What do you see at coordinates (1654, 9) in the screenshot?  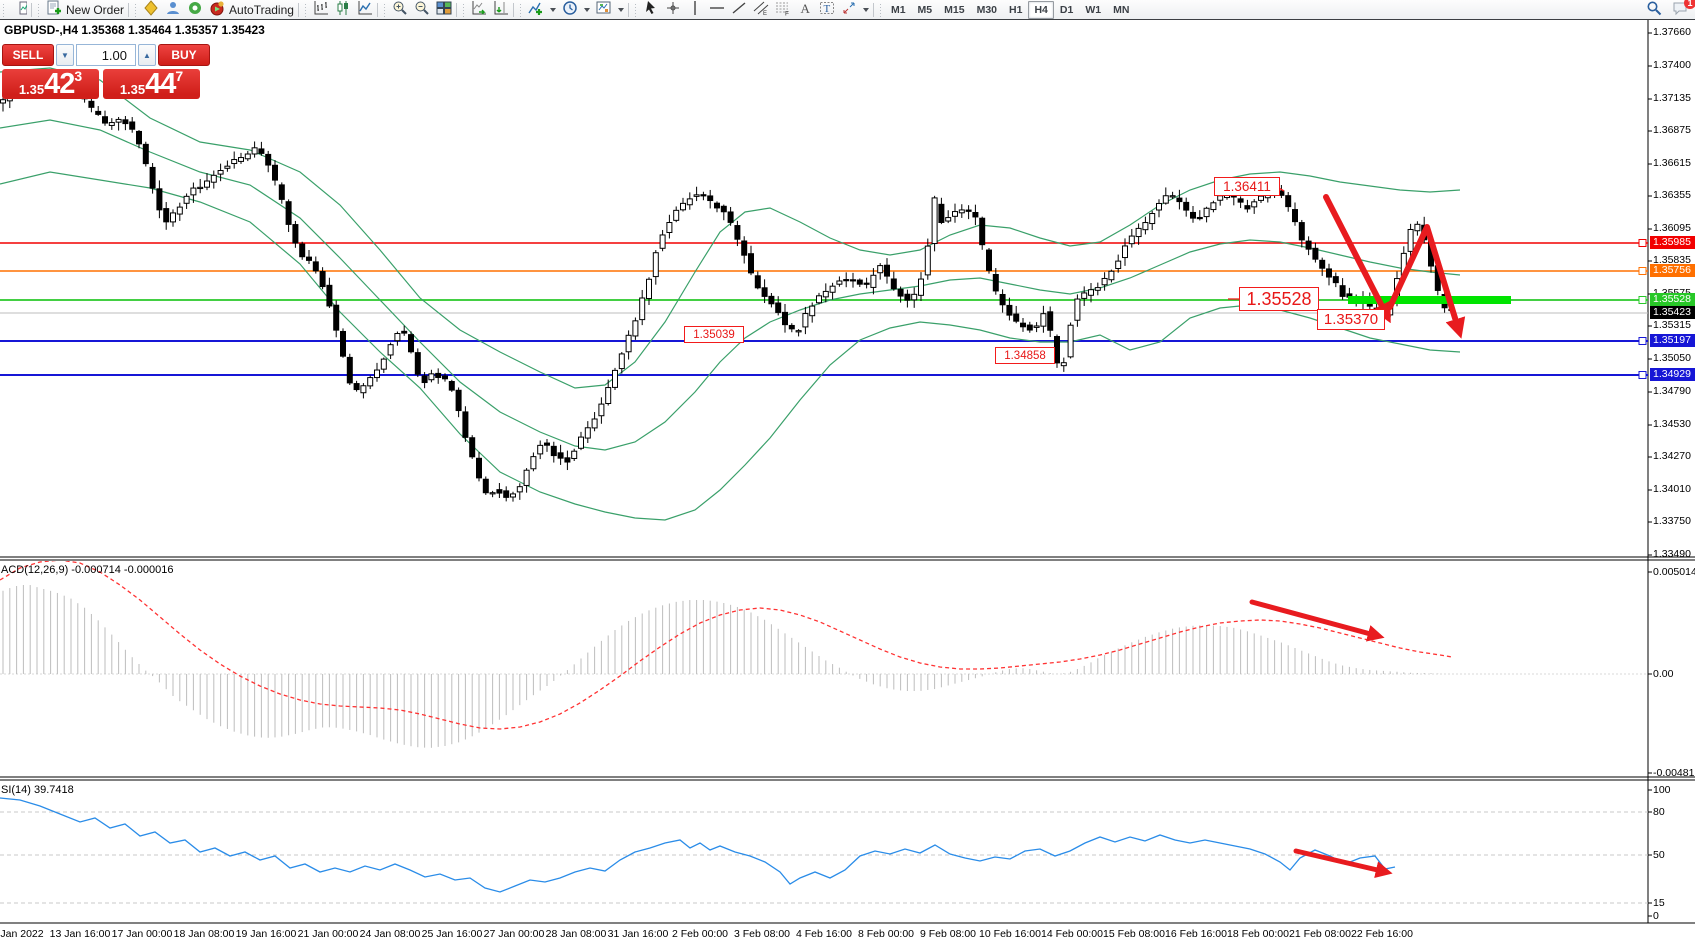 I see `search-button` at bounding box center [1654, 9].